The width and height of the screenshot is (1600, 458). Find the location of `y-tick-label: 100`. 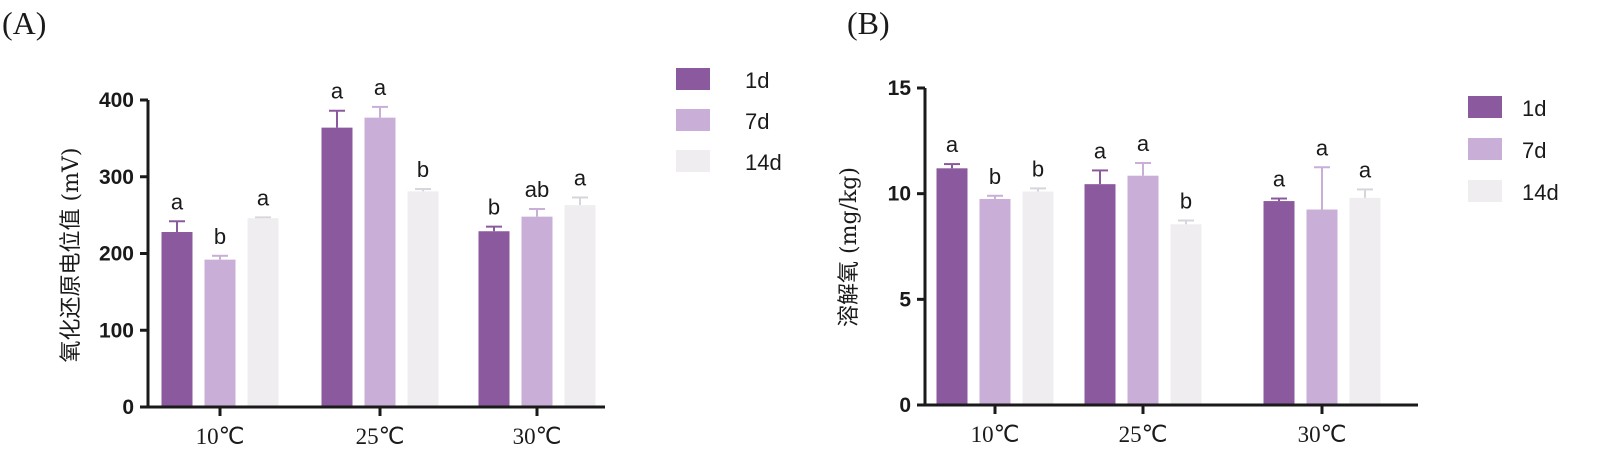

y-tick-label: 100 is located at coordinates (116, 330).